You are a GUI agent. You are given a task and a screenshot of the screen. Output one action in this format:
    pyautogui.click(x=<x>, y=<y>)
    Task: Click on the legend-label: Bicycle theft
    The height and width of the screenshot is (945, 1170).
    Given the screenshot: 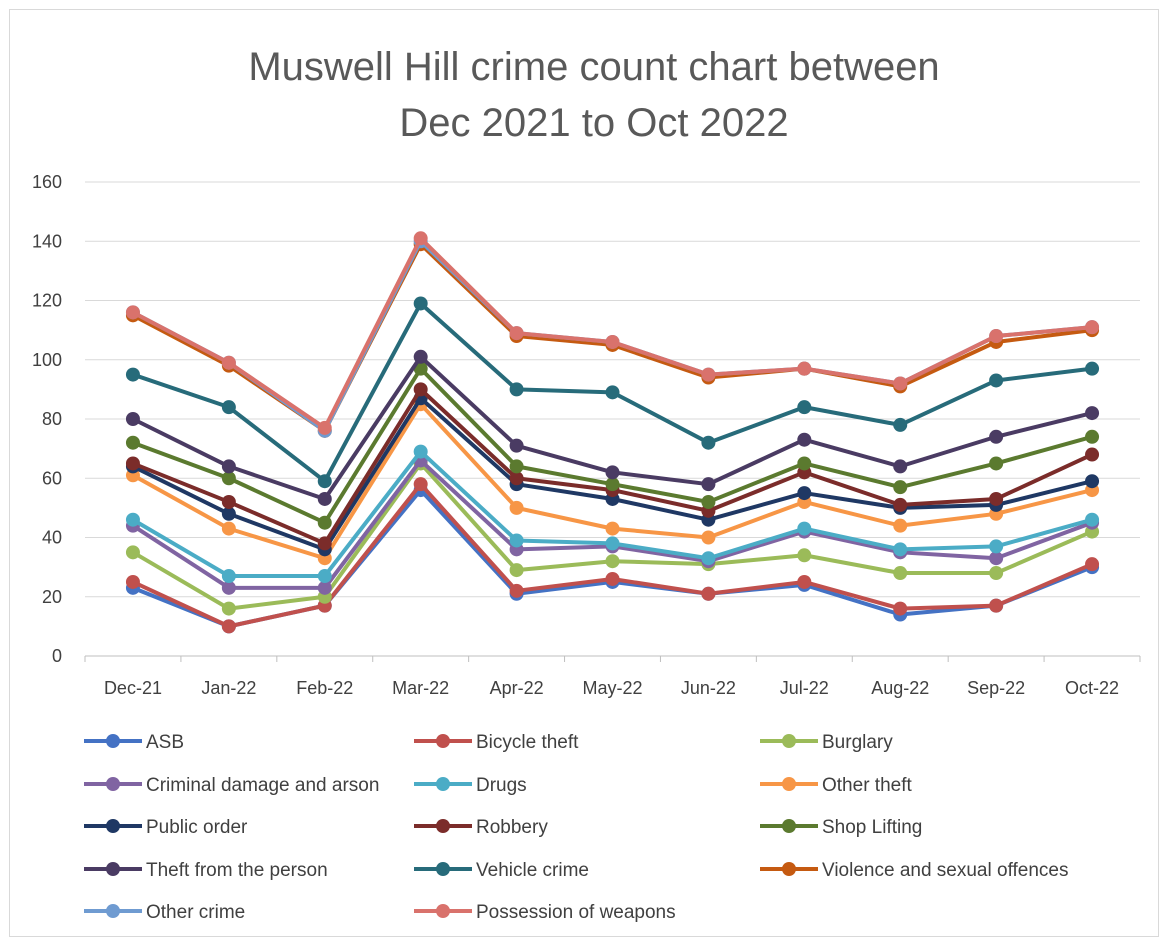 What is the action you would take?
    pyautogui.click(x=527, y=742)
    